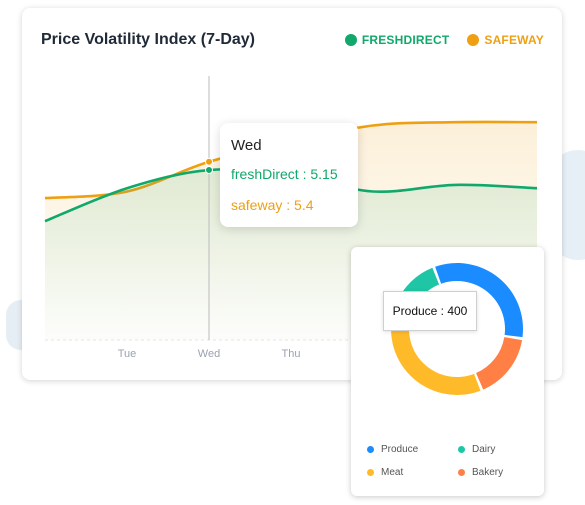  Describe the element at coordinates (209, 354) in the screenshot. I see `x-tick-label: Wed` at that location.